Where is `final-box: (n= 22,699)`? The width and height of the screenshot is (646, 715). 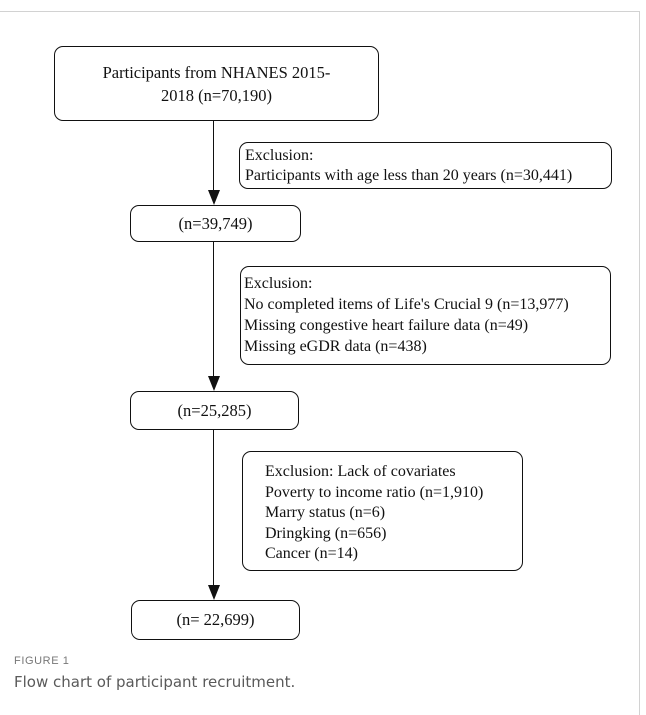 final-box: (n= 22,699) is located at coordinates (215, 620).